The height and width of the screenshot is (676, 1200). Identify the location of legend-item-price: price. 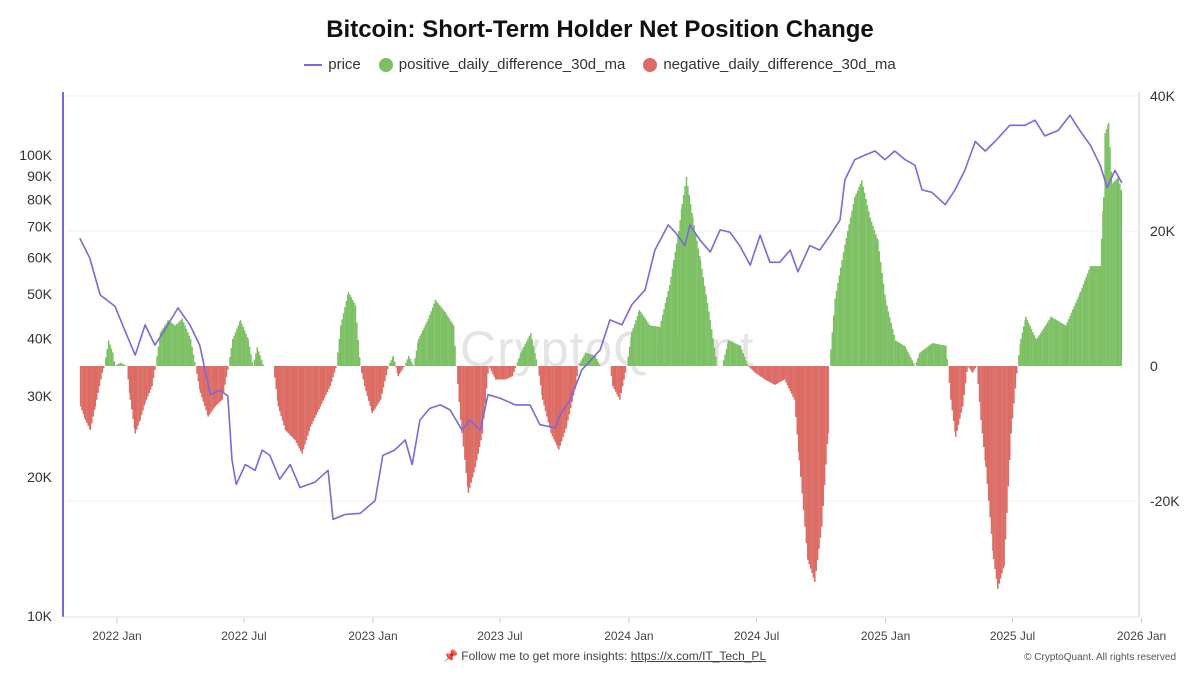
(332, 64).